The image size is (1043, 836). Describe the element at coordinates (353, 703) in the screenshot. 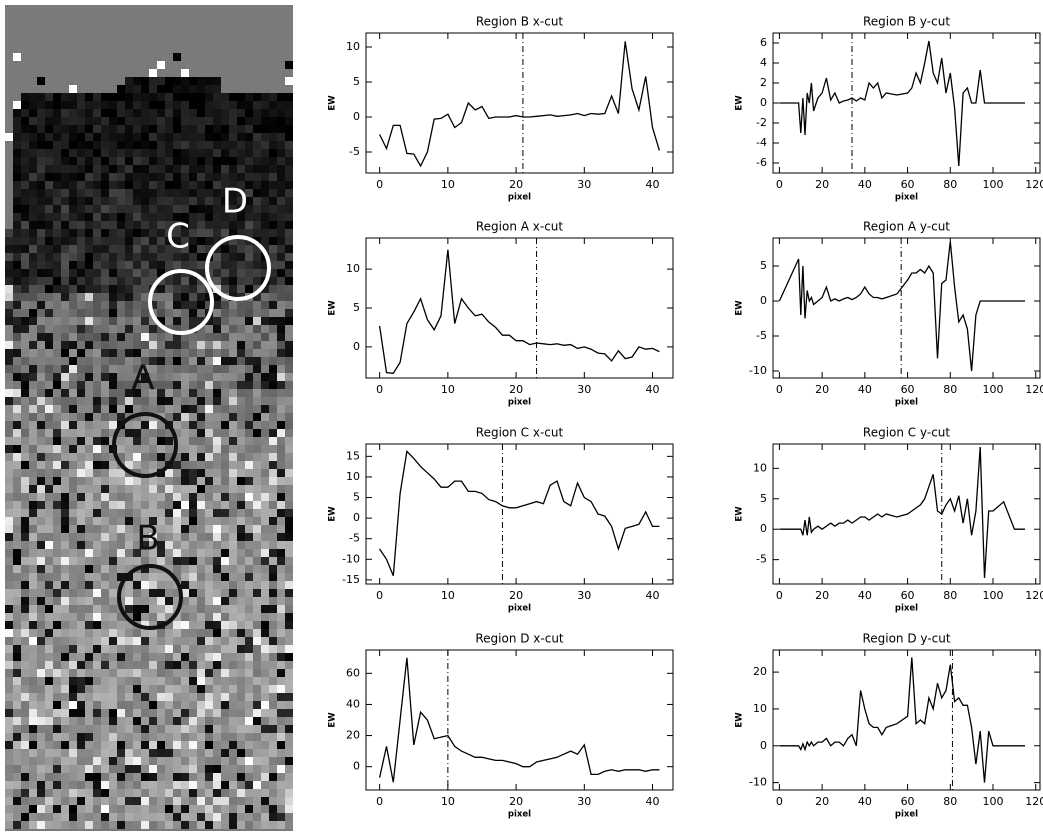

I see `y-tick-label: 40` at that location.